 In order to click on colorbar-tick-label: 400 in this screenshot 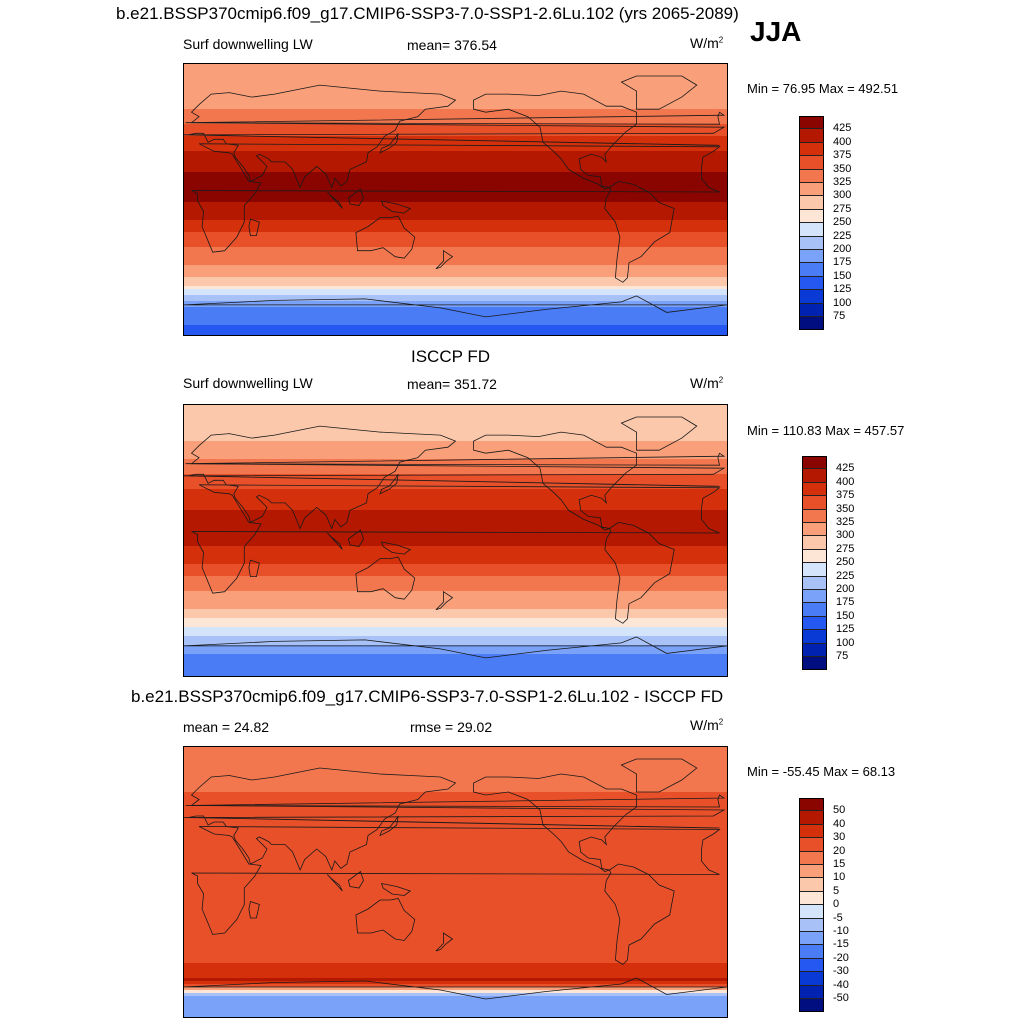, I will do `click(845, 481)`.